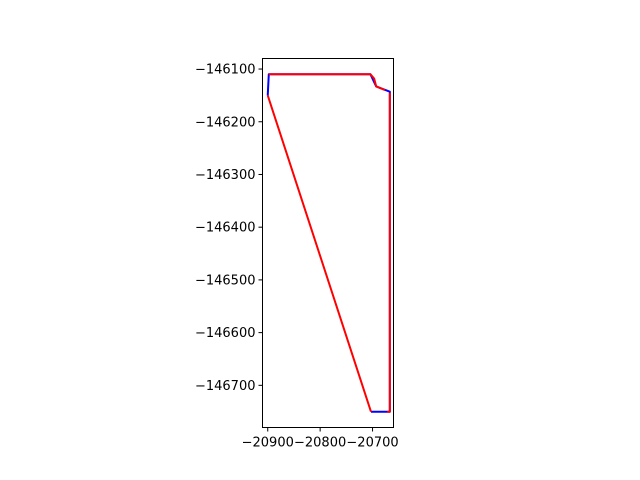 This screenshot has width=640, height=480. What do you see at coordinates (225, 228) in the screenshot?
I see `y-tick-label: −146400` at bounding box center [225, 228].